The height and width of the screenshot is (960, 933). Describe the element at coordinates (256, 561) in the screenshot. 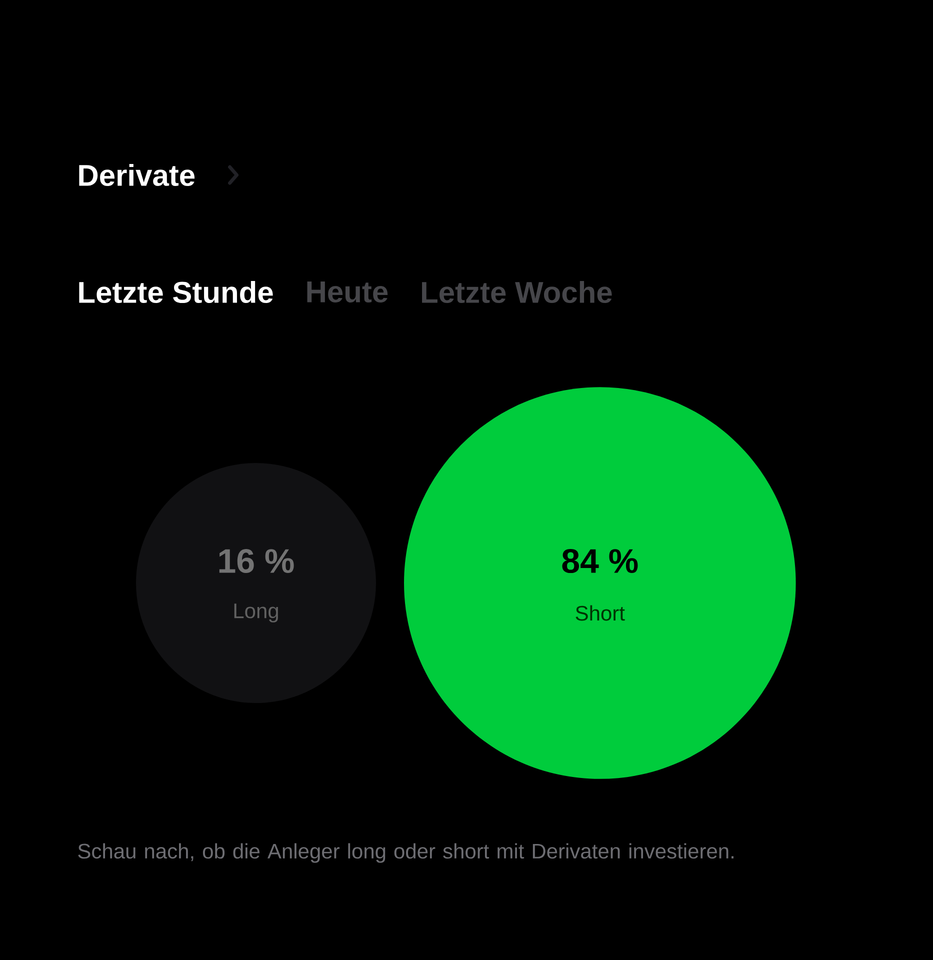

I see `data-label: 16 %` at that location.